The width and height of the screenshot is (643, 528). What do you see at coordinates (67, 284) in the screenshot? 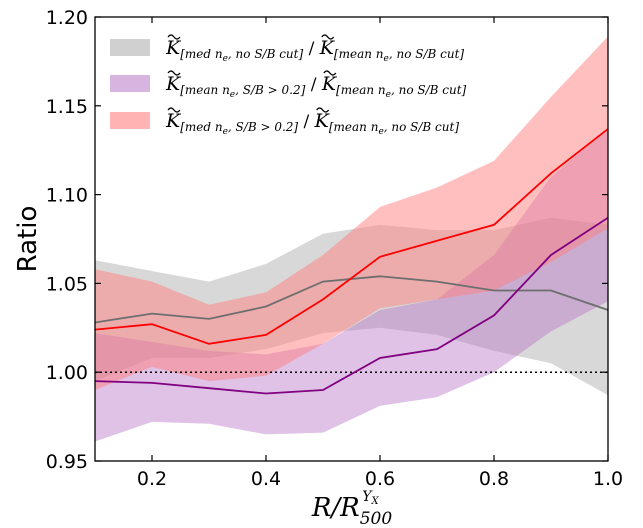
I see `y-tick-label-1.05: 1.05` at bounding box center [67, 284].